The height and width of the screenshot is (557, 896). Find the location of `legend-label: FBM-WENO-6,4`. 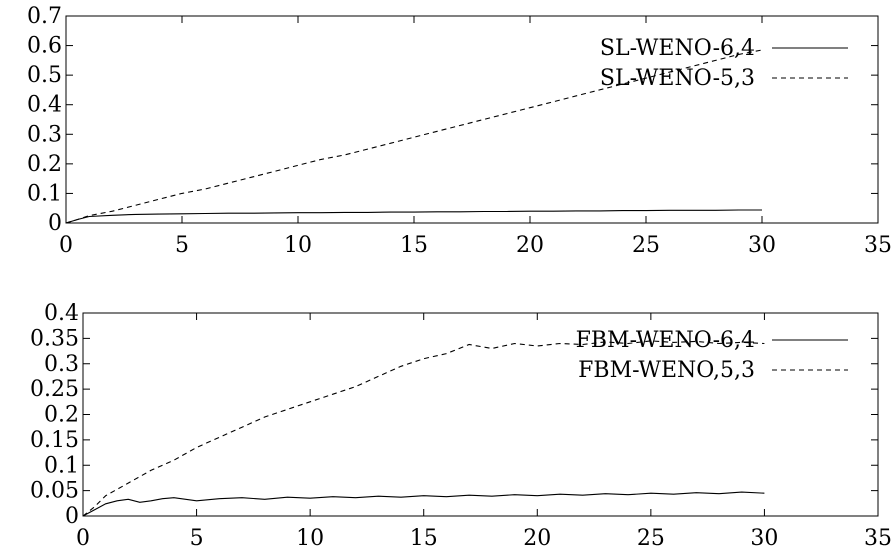

legend-label: FBM-WENO-6,4 is located at coordinates (665, 340).